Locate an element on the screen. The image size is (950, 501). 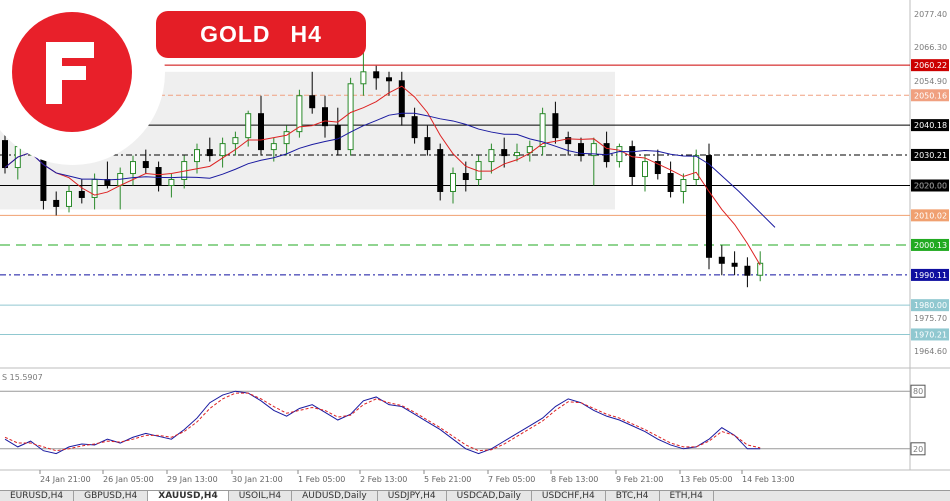
price-tick-label: 2054.90 is located at coordinates (930, 81).